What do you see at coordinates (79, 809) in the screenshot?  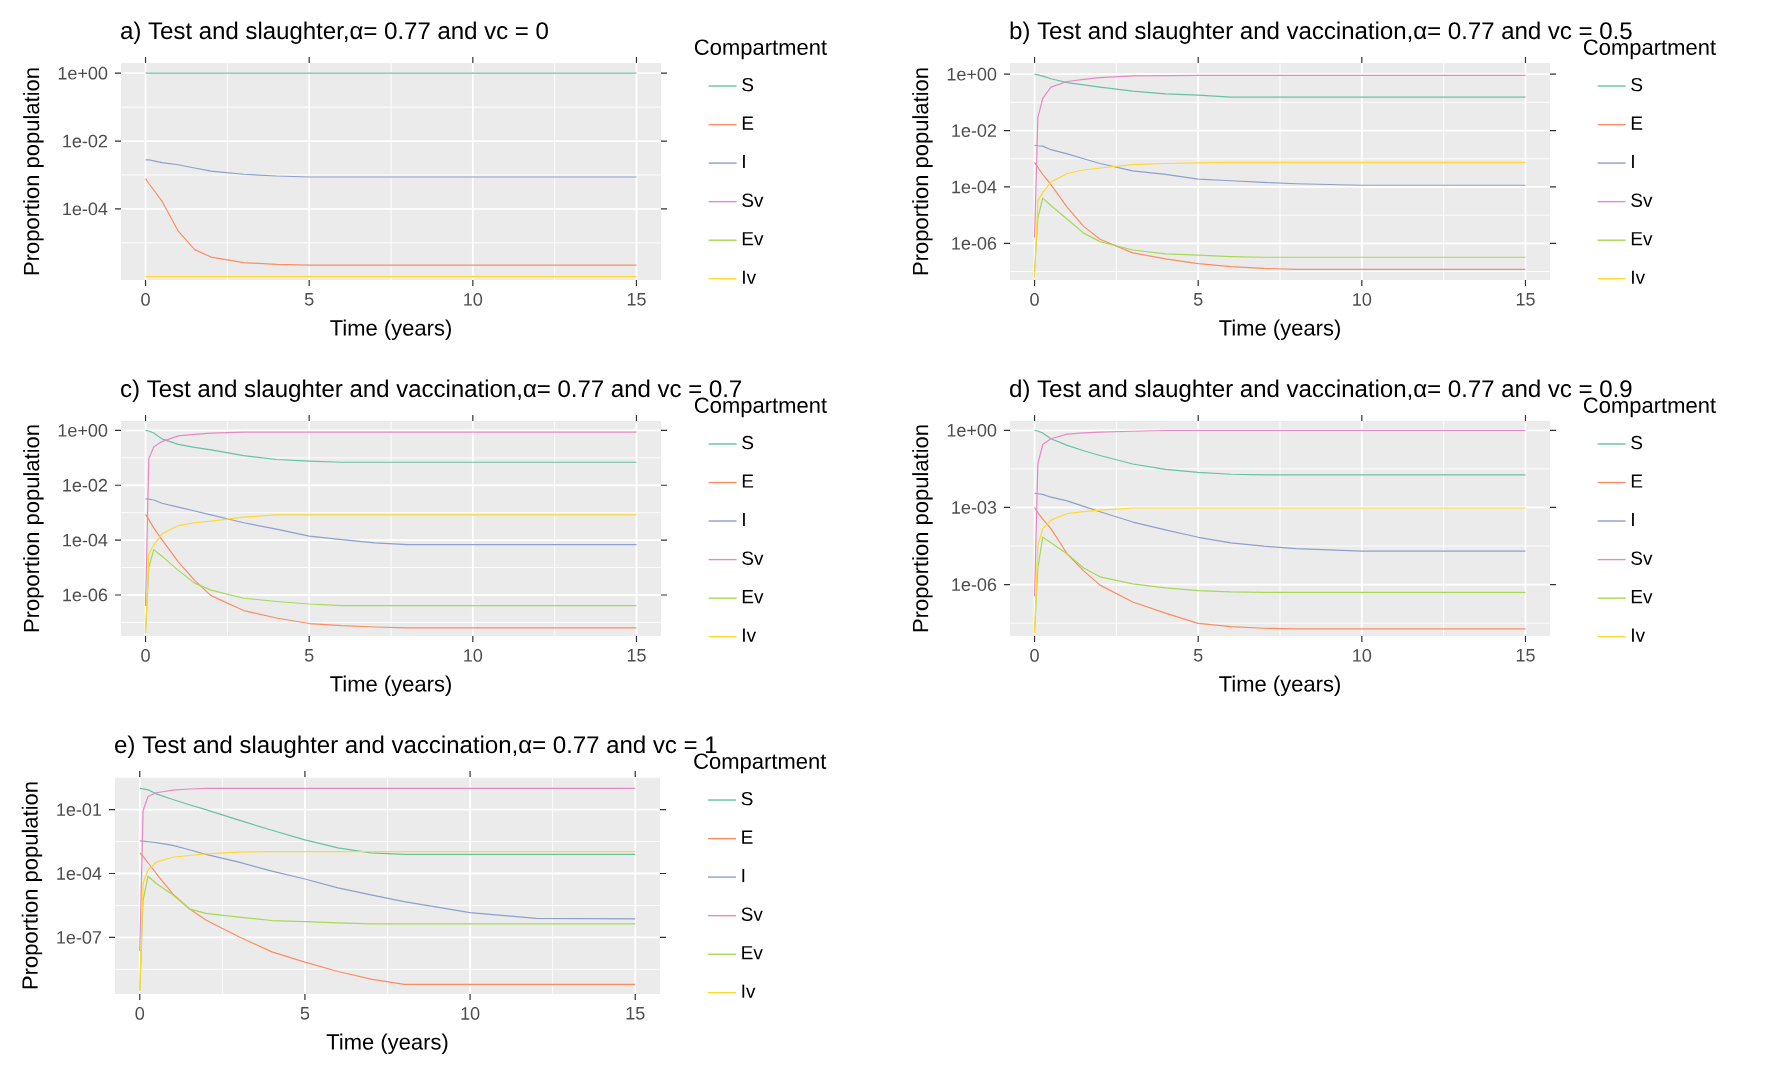 I see `y-tick-label: 1e-01` at bounding box center [79, 809].